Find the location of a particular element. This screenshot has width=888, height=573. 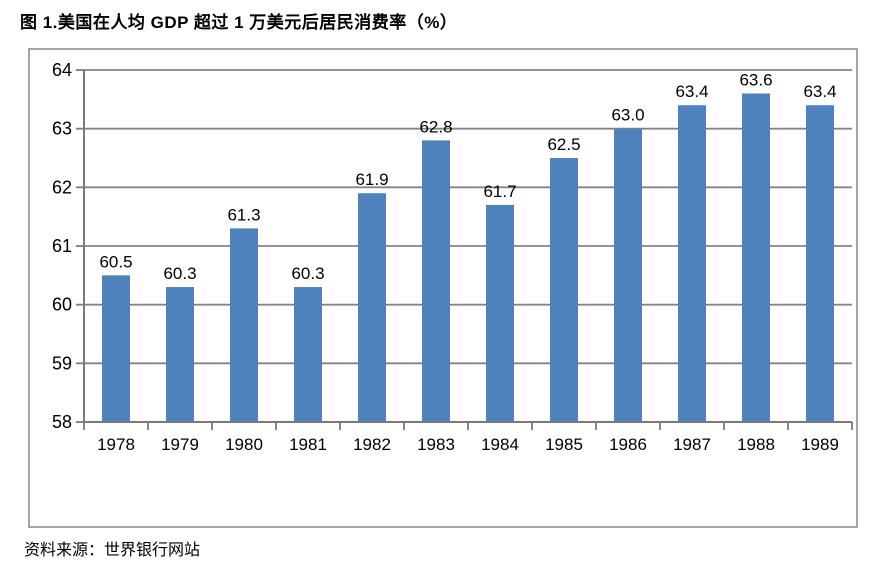

bar-value-label: 62.8 is located at coordinates (435, 126).